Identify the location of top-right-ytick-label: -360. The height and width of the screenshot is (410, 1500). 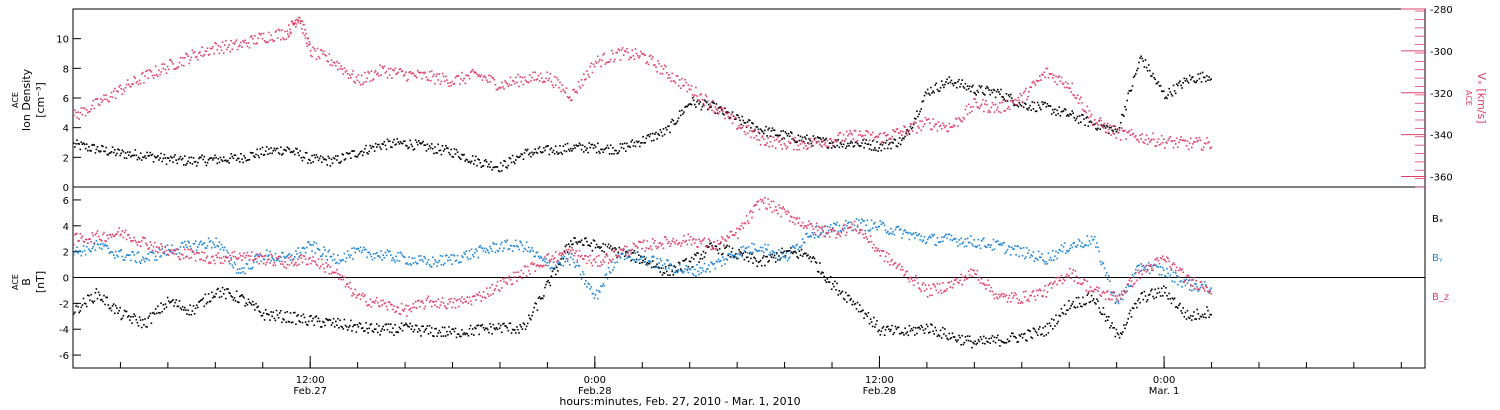
(1441, 178).